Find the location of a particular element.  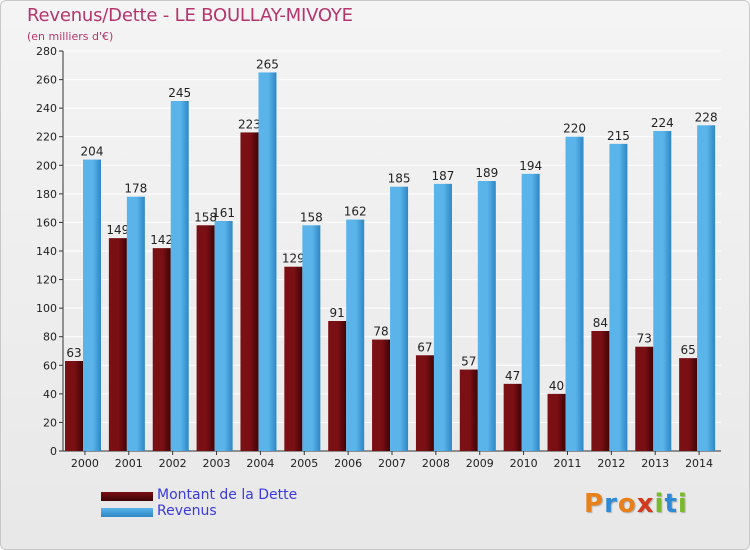

data-label-revenue: 204 is located at coordinates (92, 152).